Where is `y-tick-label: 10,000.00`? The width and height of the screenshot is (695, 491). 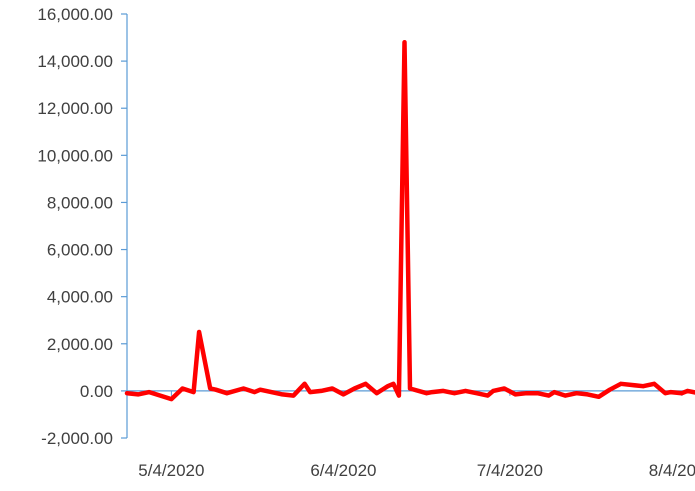
y-tick-label: 10,000.00 is located at coordinates (75, 155).